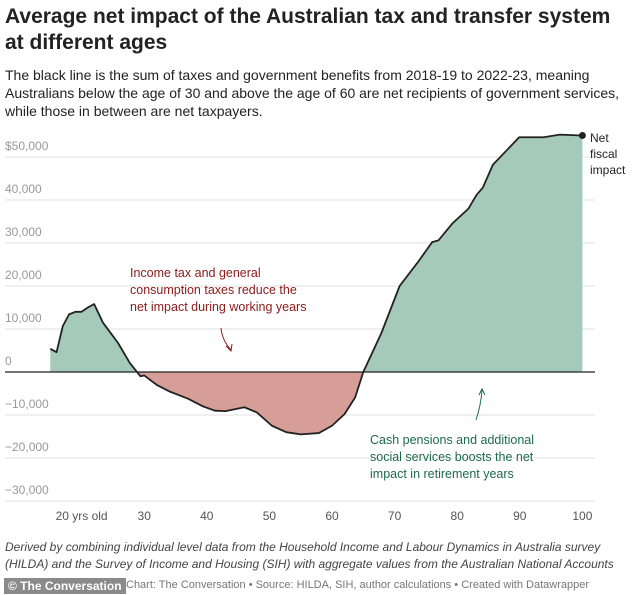  What do you see at coordinates (23, 189) in the screenshot?
I see `y-tick-label: 40,000` at bounding box center [23, 189].